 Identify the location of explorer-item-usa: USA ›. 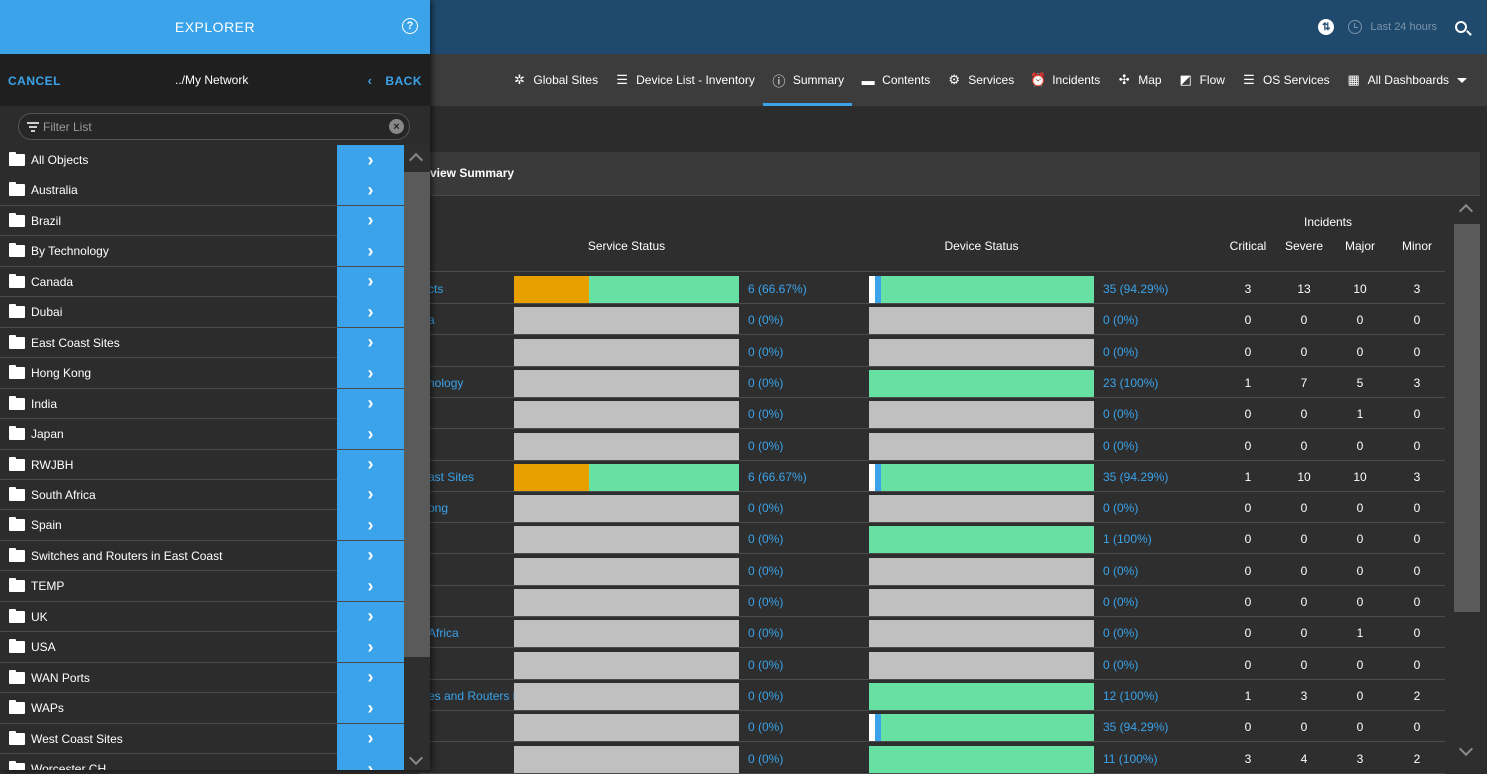
(202, 647).